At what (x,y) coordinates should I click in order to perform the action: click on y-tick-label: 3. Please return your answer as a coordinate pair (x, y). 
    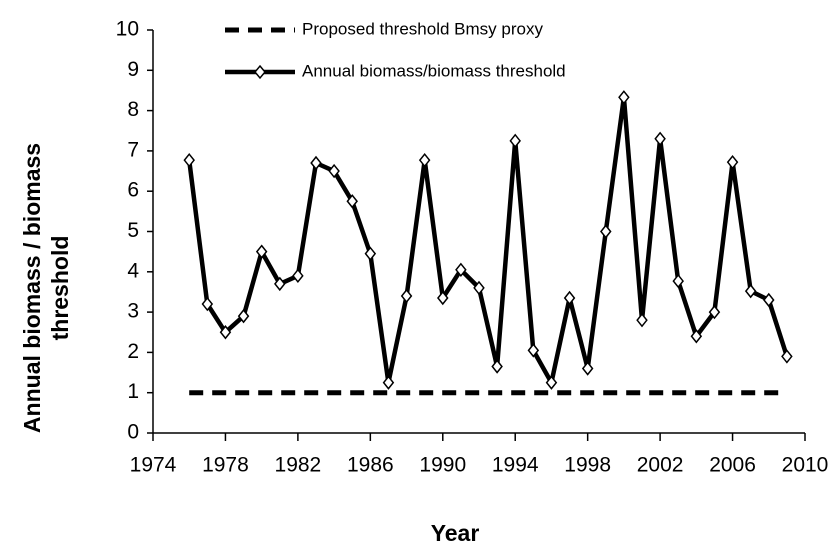
    Looking at the image, I should click on (133, 311).